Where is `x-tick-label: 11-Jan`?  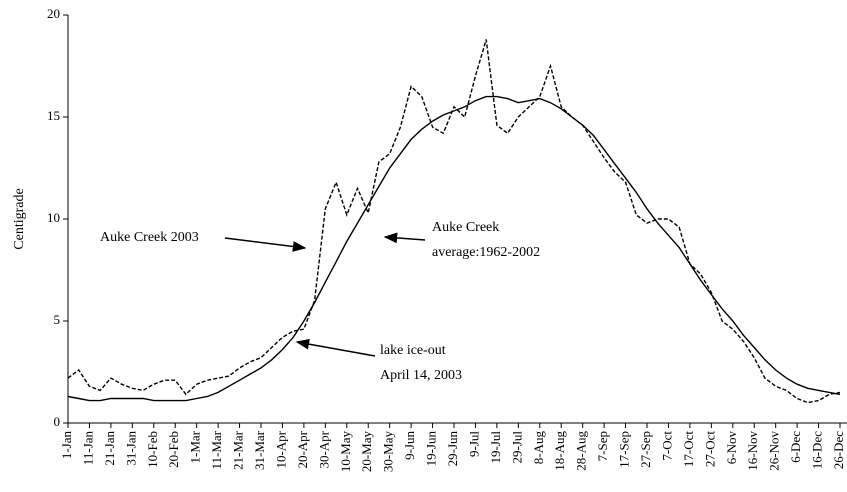 x-tick-label: 11-Jan is located at coordinates (87, 448).